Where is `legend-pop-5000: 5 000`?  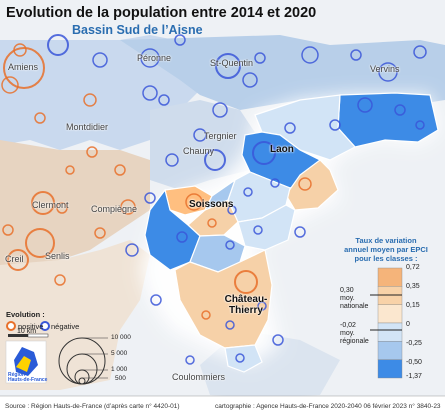 legend-pop-5000: 5 000 is located at coordinates (119, 353).